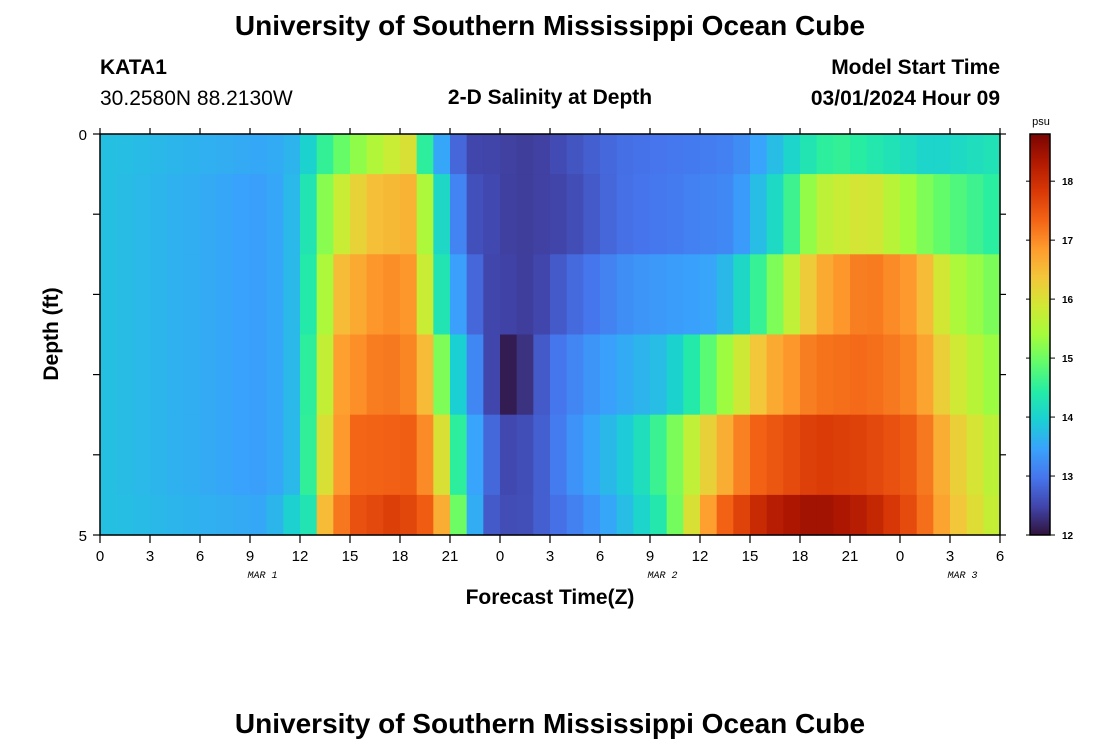 The image size is (1100, 750). Describe the element at coordinates (550, 597) in the screenshot. I see `x-axis-title: Forecast Time(Z)` at that location.